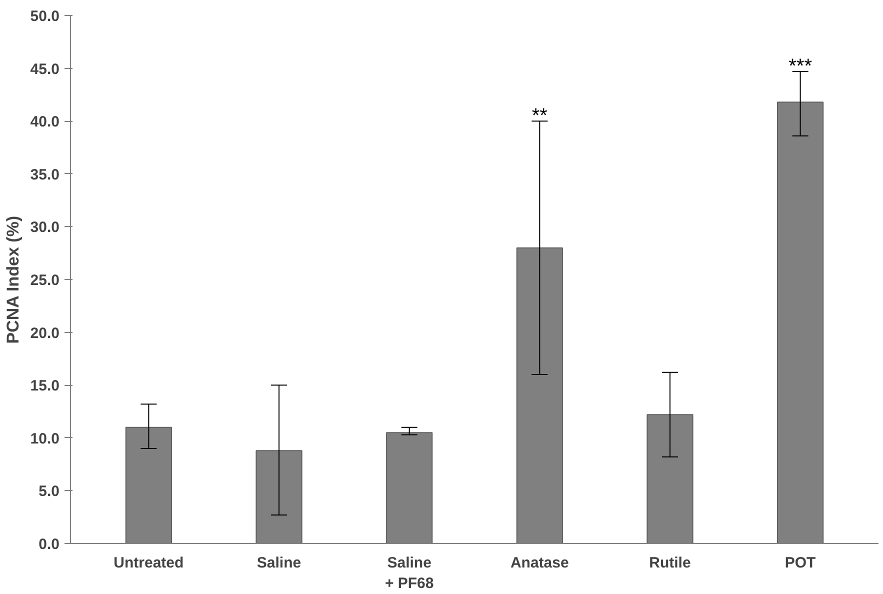 The width and height of the screenshot is (883, 594). What do you see at coordinates (49, 544) in the screenshot?
I see `y-tick-label: 0.0` at bounding box center [49, 544].